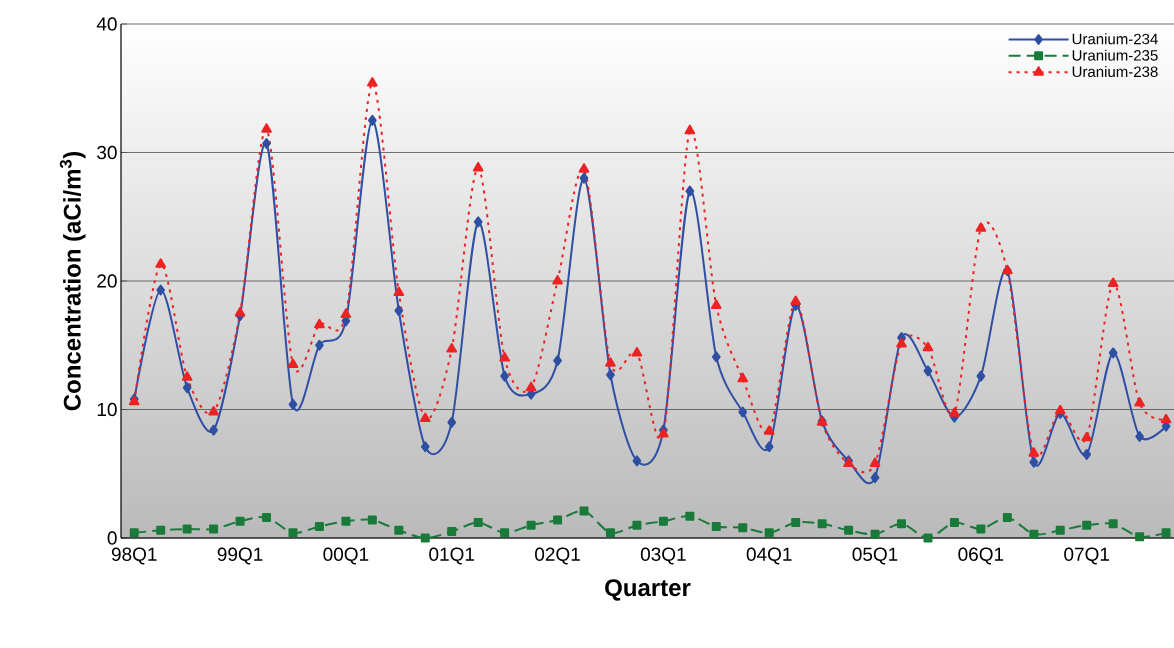  Describe the element at coordinates (1115, 55) in the screenshot. I see `legend-label: Uranium-235` at that location.